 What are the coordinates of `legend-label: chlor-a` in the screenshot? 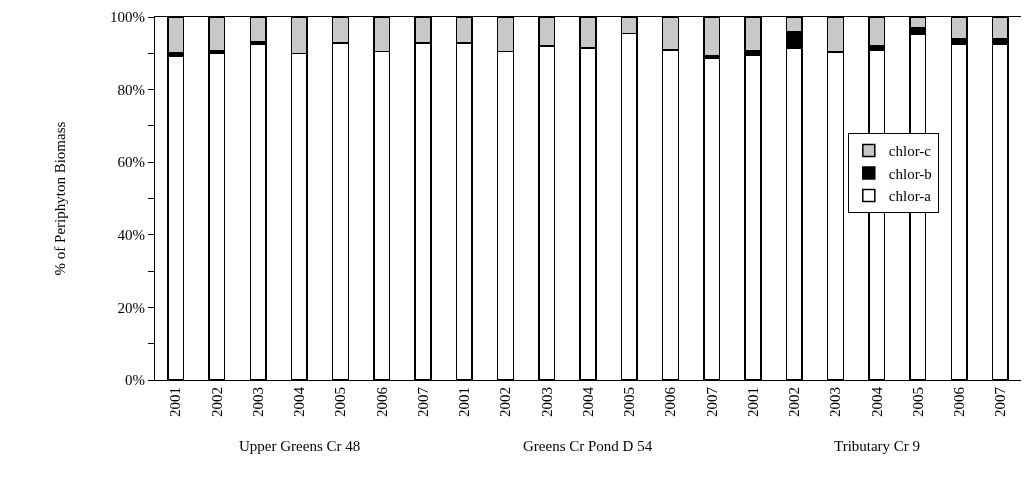 It's located at (910, 196).